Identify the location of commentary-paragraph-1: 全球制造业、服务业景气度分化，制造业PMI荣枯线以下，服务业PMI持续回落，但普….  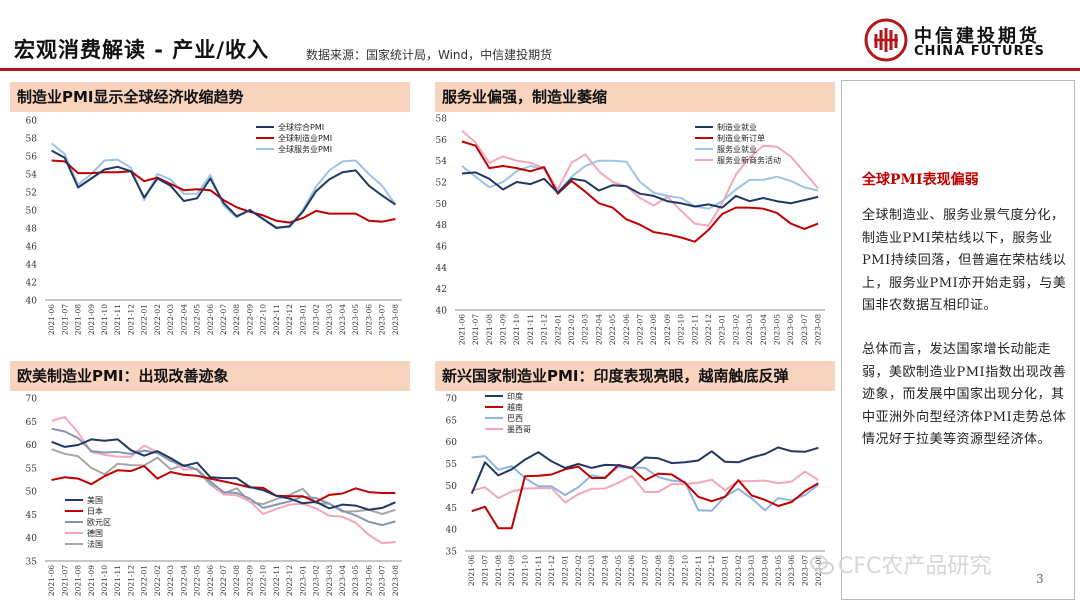
(964, 260).